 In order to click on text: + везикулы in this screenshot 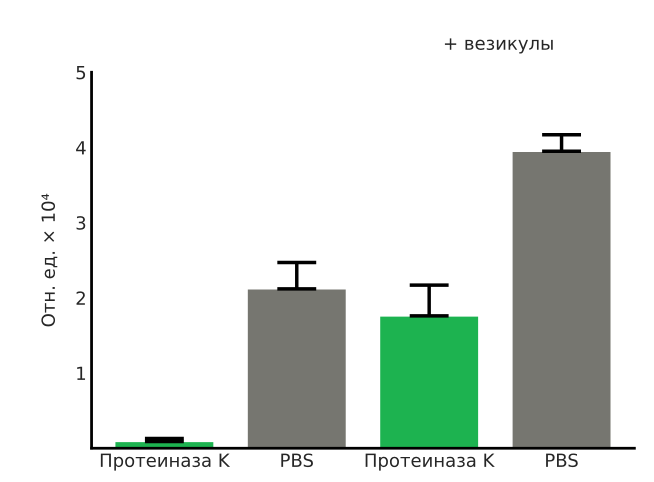, I will do `click(498, 46)`.